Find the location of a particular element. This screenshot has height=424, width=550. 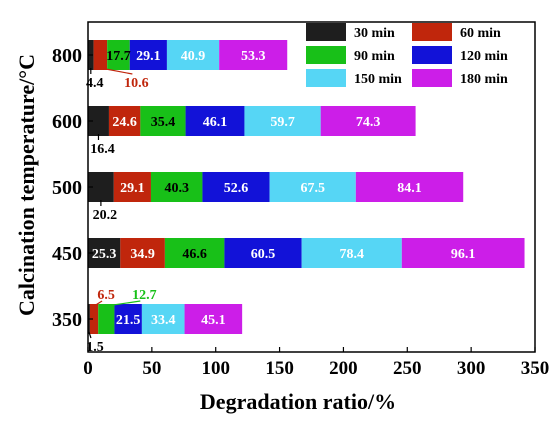

y-tick-label: 350 is located at coordinates (67, 320).